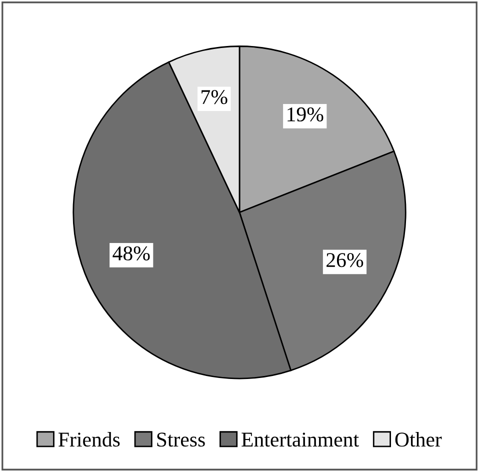  I want to click on legend-label: Friends, so click(89, 439).